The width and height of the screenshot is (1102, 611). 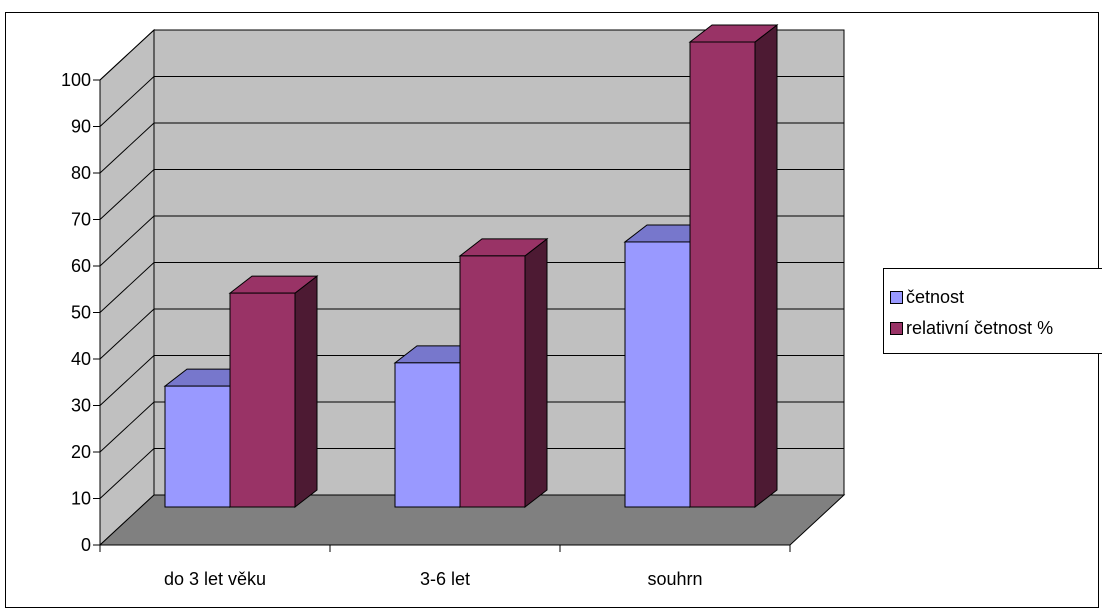 What do you see at coordinates (81, 452) in the screenshot?
I see `y-tick-label: 20` at bounding box center [81, 452].